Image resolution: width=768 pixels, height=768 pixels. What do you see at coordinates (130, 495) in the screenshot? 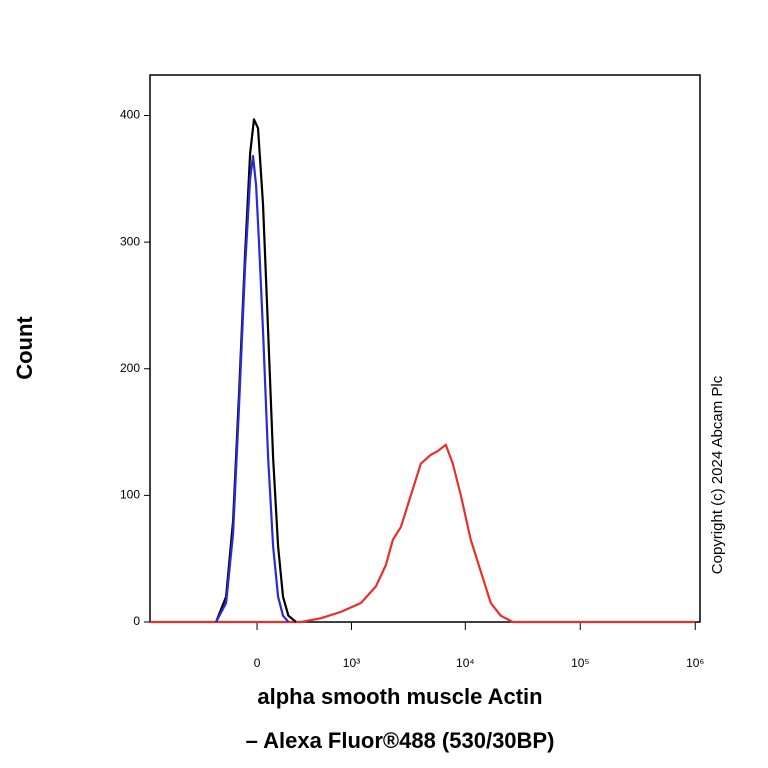
I see `y-tick-label: 100` at bounding box center [130, 495].